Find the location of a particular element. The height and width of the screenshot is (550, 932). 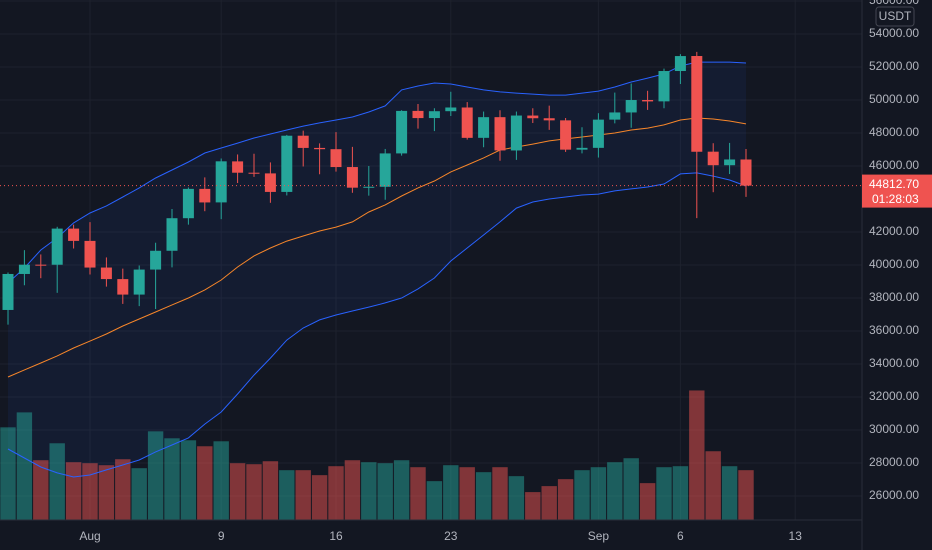

currency-box is located at coordinates (895, 16).